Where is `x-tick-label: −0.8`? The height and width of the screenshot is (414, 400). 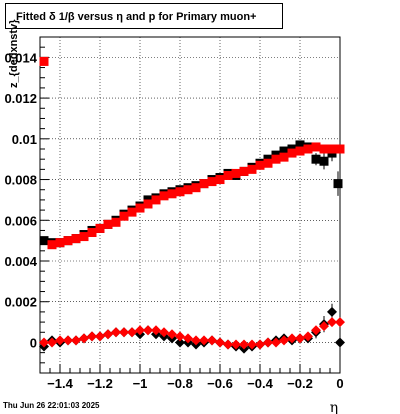 x-tick-label: −0.8 is located at coordinates (180, 383).